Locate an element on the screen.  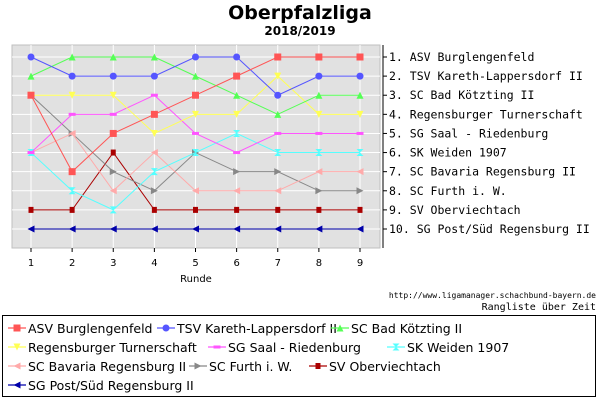
rank-label: 7. SC Bavaria Regensburg II is located at coordinates (482, 172).